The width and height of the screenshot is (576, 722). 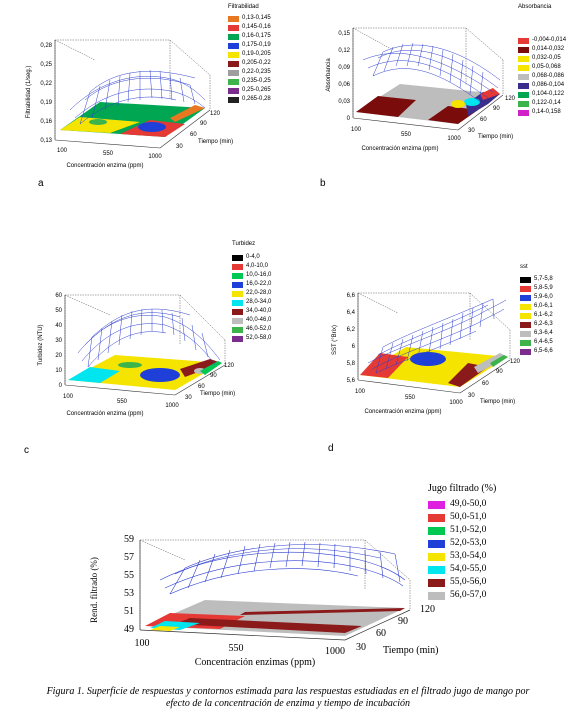 What do you see at coordinates (249, 18) in the screenshot?
I see `legend-item: 0,13-0,145` at bounding box center [249, 18].